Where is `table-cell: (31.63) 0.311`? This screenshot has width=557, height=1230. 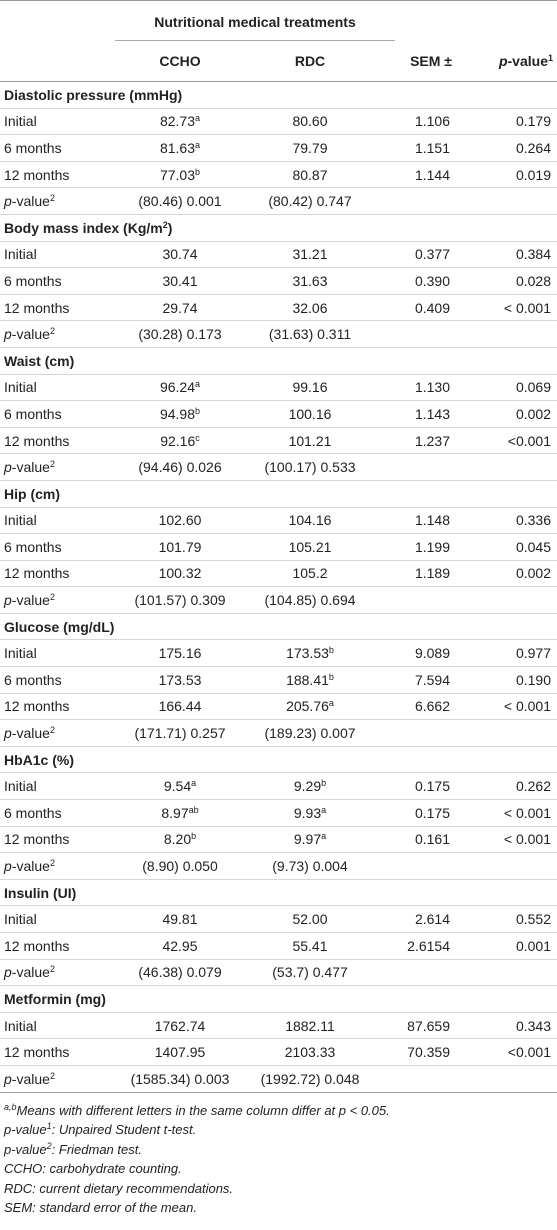
table-cell: (31.63) 0.311 is located at coordinates (310, 334).